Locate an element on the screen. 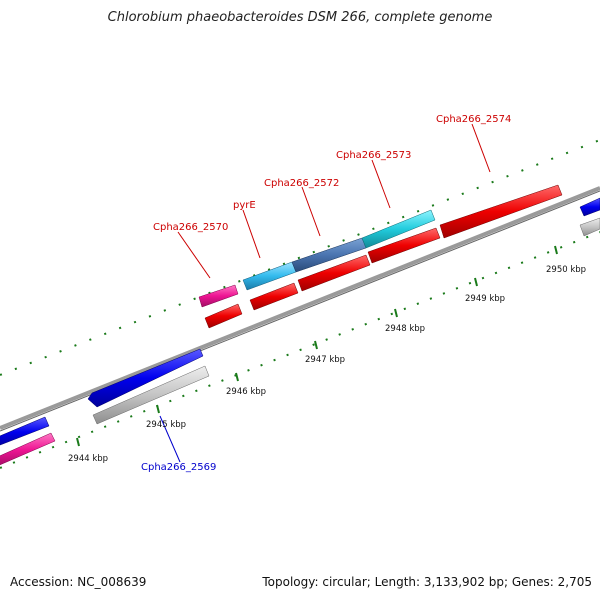 The height and width of the screenshot is (600, 600). gene-gray-arrow-b is located at coordinates (589, 227).